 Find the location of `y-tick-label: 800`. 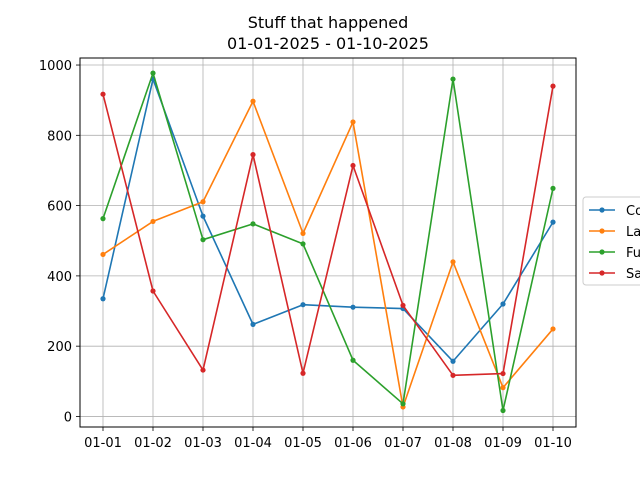

y-tick-label: 800 is located at coordinates (59, 136).